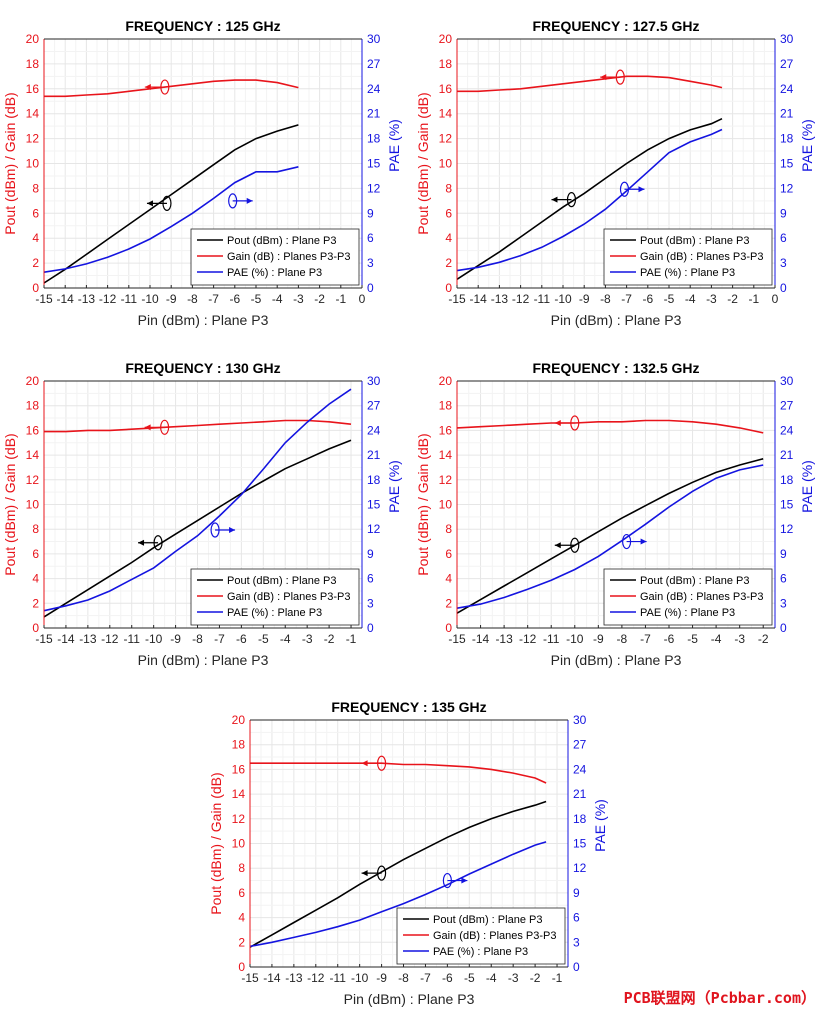 The image size is (822, 1012). I want to click on x-tick-label: -12, so click(316, 978).